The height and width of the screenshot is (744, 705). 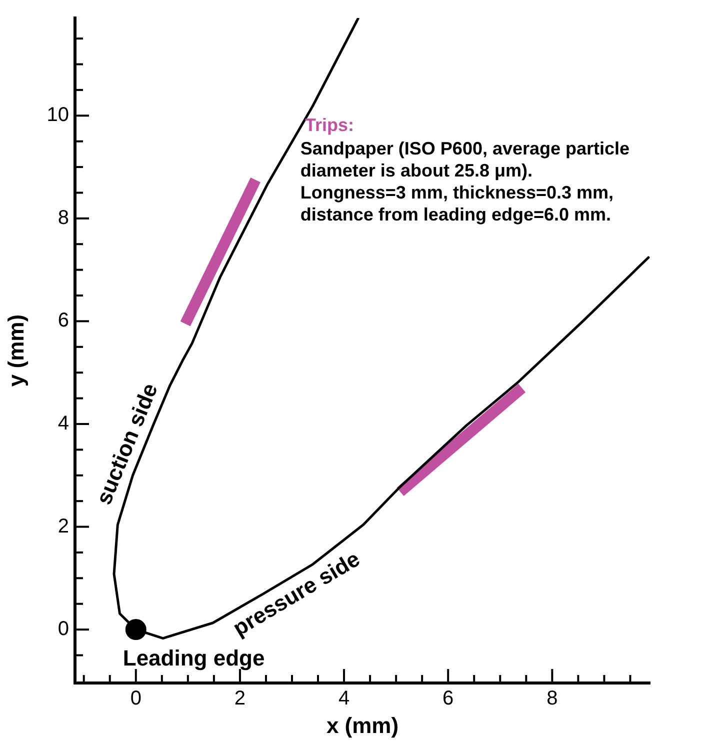 What do you see at coordinates (15, 350) in the screenshot?
I see `y-axis-title: y (mm)` at bounding box center [15, 350].